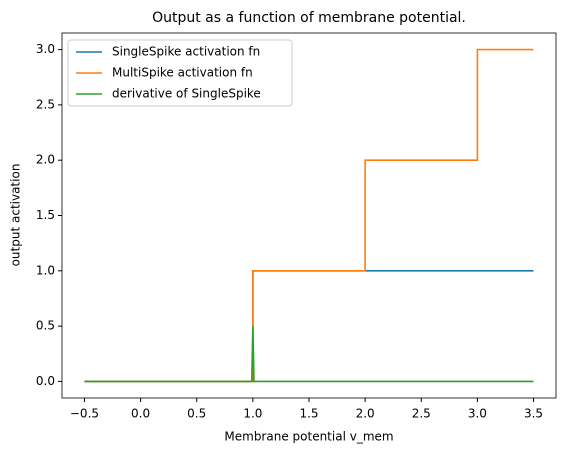  I want to click on legend-box, so click(180, 73).